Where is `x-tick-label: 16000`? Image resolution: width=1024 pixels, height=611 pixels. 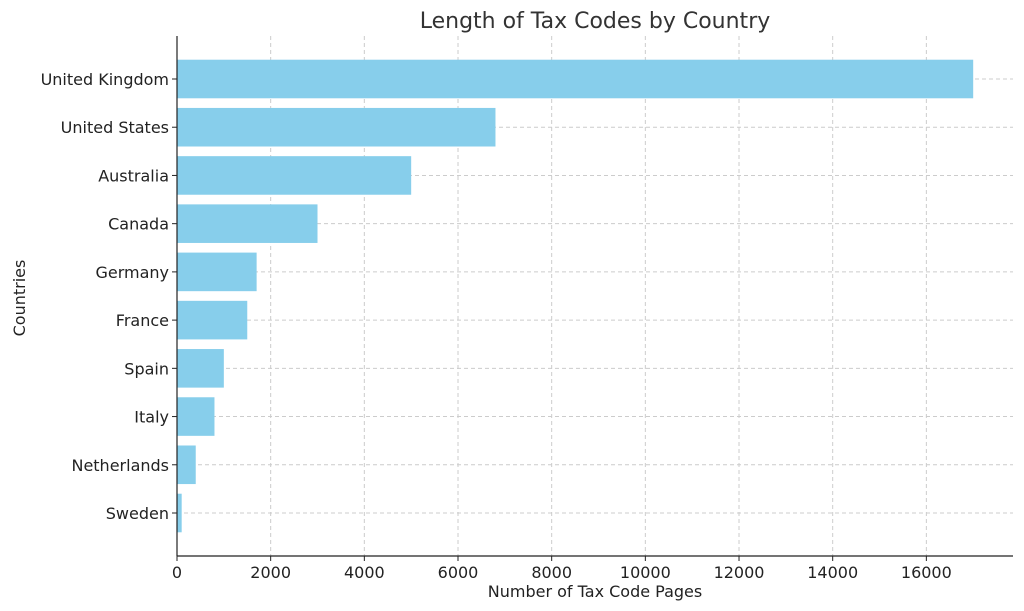
x-tick-label: 16000 is located at coordinates (926, 572).